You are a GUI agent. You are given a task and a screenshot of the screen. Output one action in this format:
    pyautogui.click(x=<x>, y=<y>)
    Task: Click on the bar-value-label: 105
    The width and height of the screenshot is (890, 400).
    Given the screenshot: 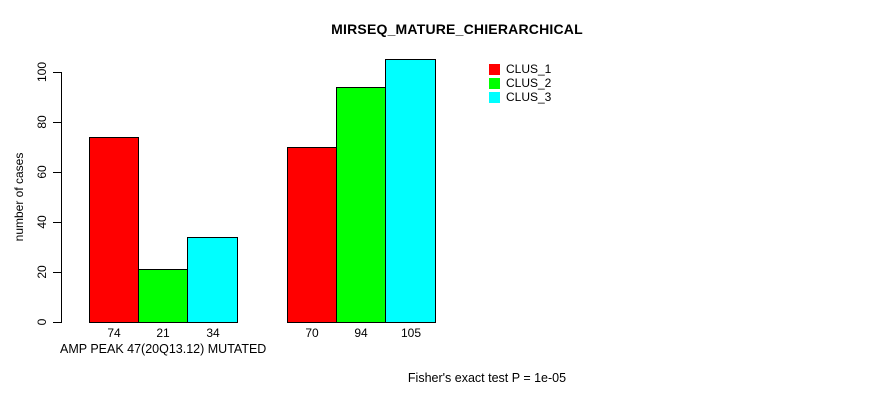 What is the action you would take?
    pyautogui.click(x=411, y=333)
    